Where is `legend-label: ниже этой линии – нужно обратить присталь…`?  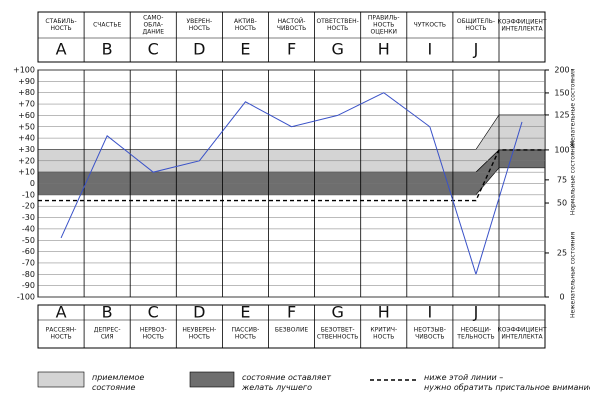
legend-label: ниже этой линии – нужно обратить присталь… is located at coordinates (507, 382).